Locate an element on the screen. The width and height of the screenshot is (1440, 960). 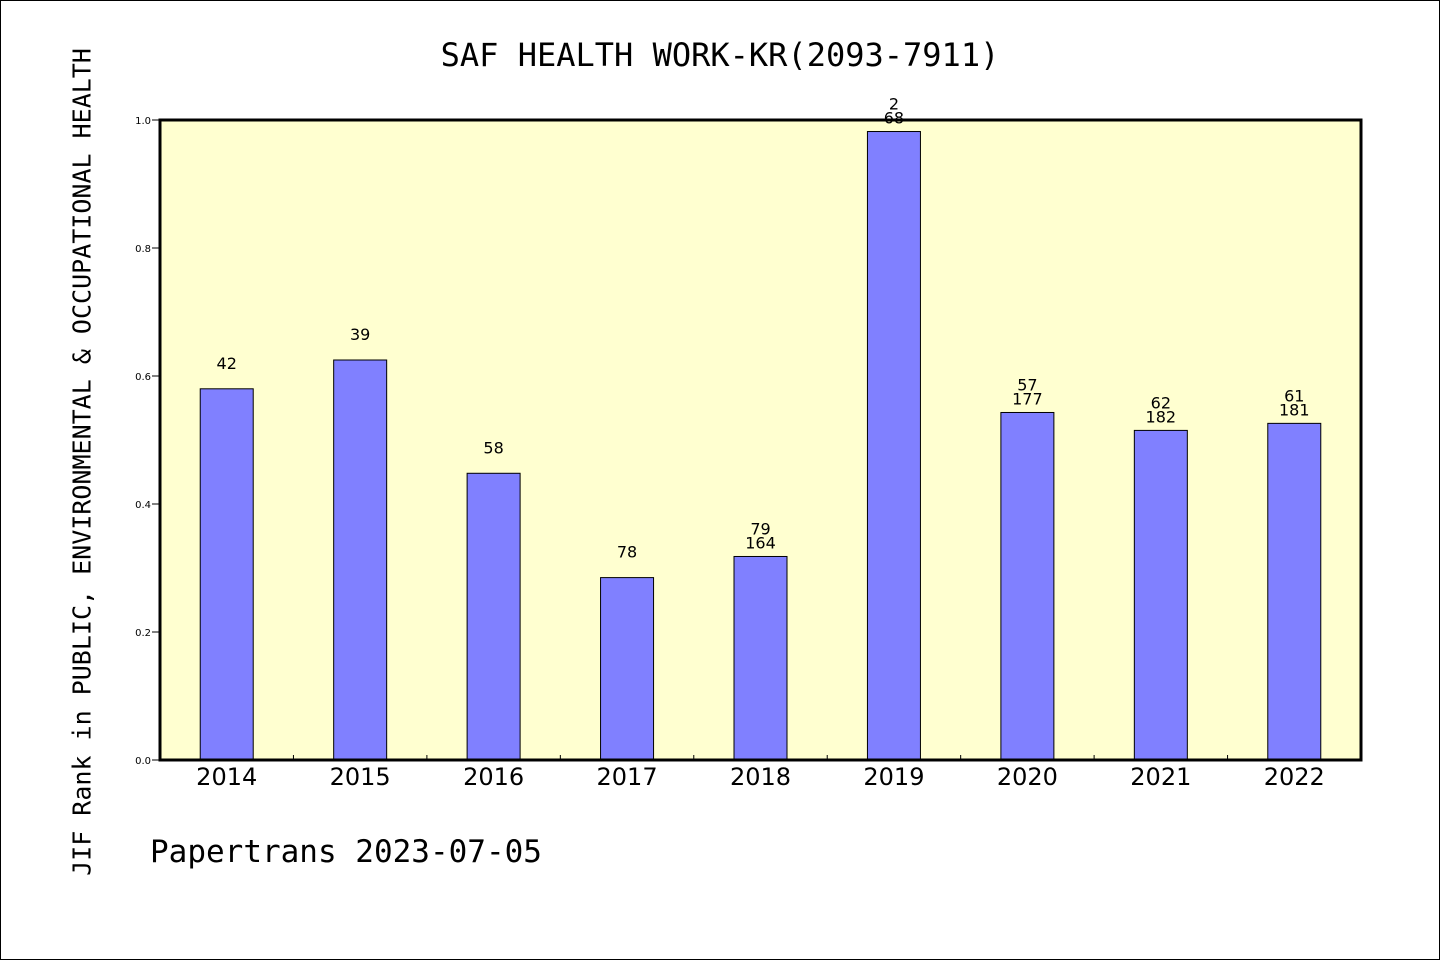
bar-data-label: 57 is located at coordinates (1027, 384).